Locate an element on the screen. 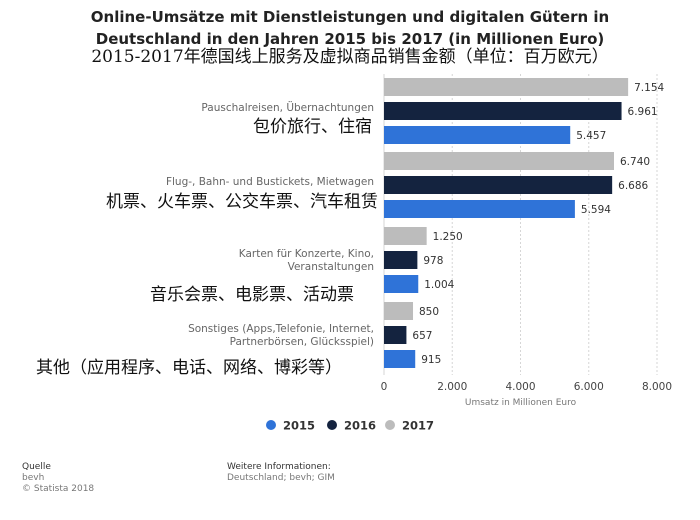 The image size is (700, 520). legend-label-2015: 2015 is located at coordinates (299, 426).